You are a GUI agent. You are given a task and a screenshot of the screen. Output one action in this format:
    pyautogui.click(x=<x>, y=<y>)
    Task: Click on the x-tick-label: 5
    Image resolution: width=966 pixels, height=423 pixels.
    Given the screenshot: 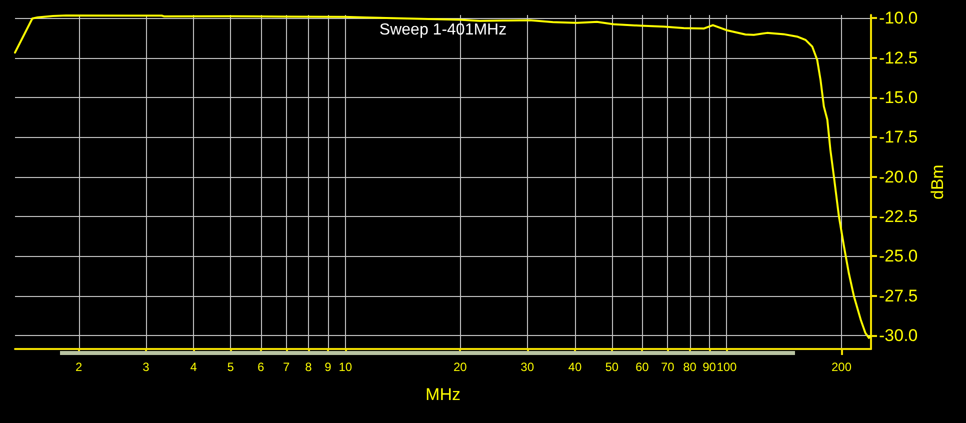 What is the action you would take?
    pyautogui.click(x=230, y=367)
    